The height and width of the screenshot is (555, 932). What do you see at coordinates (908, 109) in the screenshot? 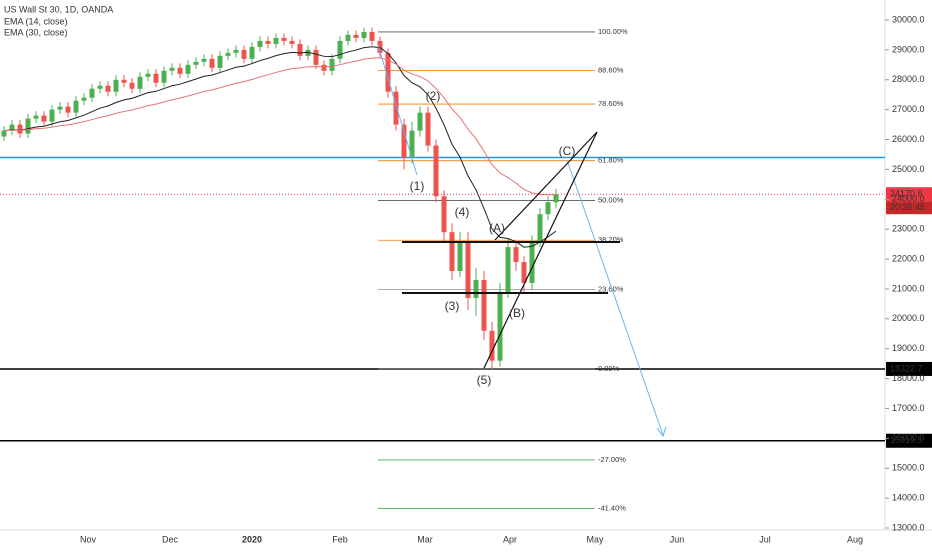
I see `y-tick-label: 27000.0` at bounding box center [908, 109].